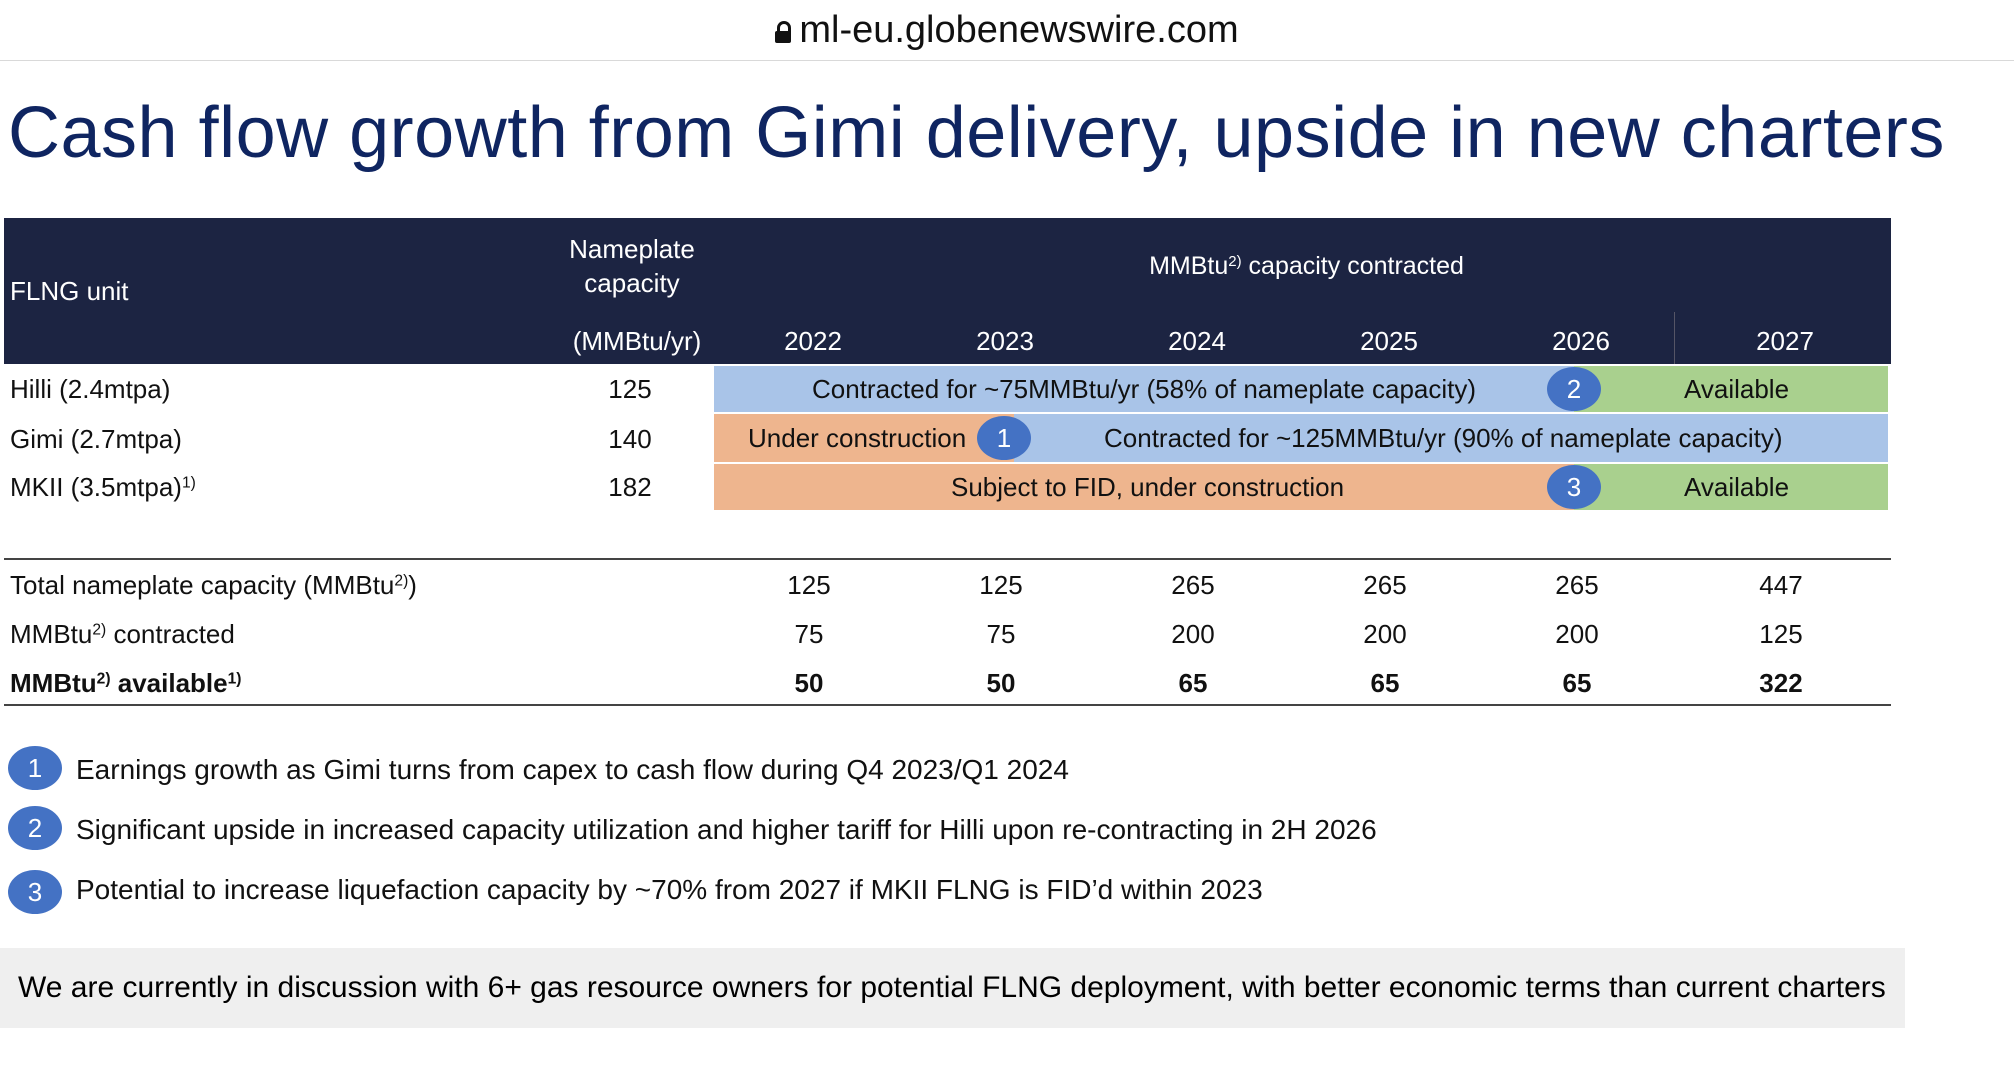 Image resolution: width=2014 pixels, height=1075 pixels. I want to click on bar-hilli-available-label: Available, so click(1737, 389).